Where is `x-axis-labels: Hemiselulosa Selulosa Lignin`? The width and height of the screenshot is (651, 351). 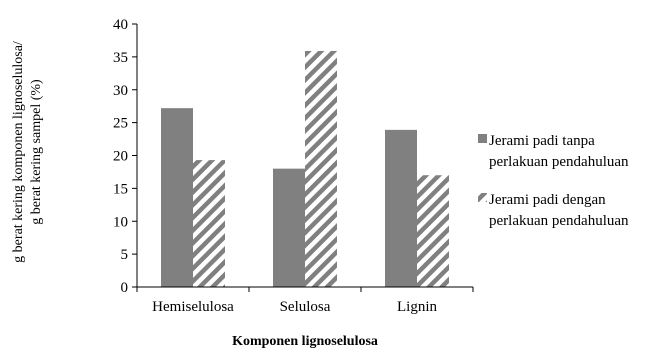
x-axis-labels: Hemiselulosa Selulosa Lignin is located at coordinates (294, 307).